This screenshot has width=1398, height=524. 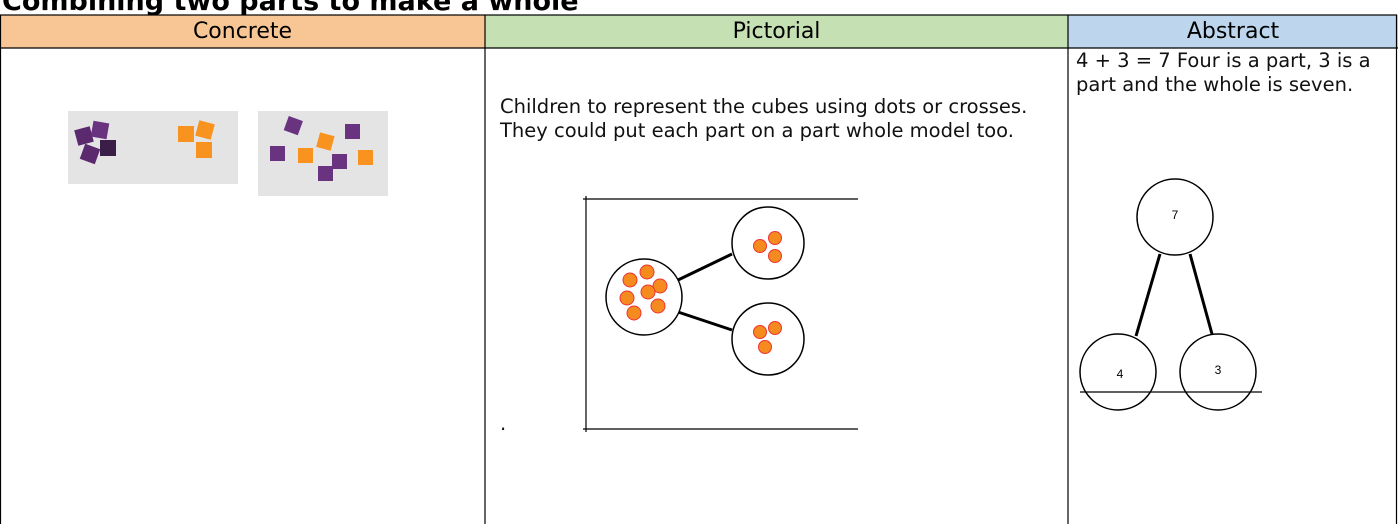 What do you see at coordinates (705, 291) in the screenshot?
I see `part-whole-dots` at bounding box center [705, 291].